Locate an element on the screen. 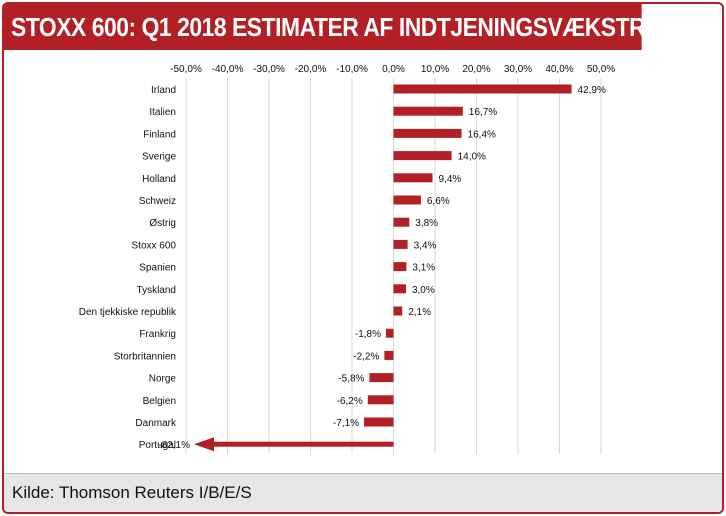 The width and height of the screenshot is (726, 516). category-label: Stoxx 600 is located at coordinates (154, 245).